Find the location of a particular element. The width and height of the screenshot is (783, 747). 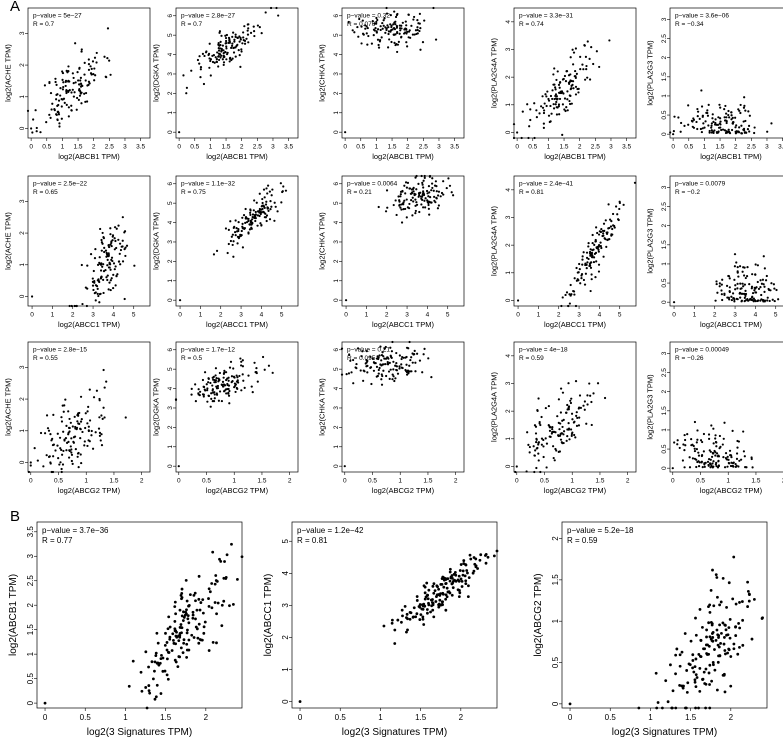

y-tick-label: 5 is located at coordinates (170, 35).